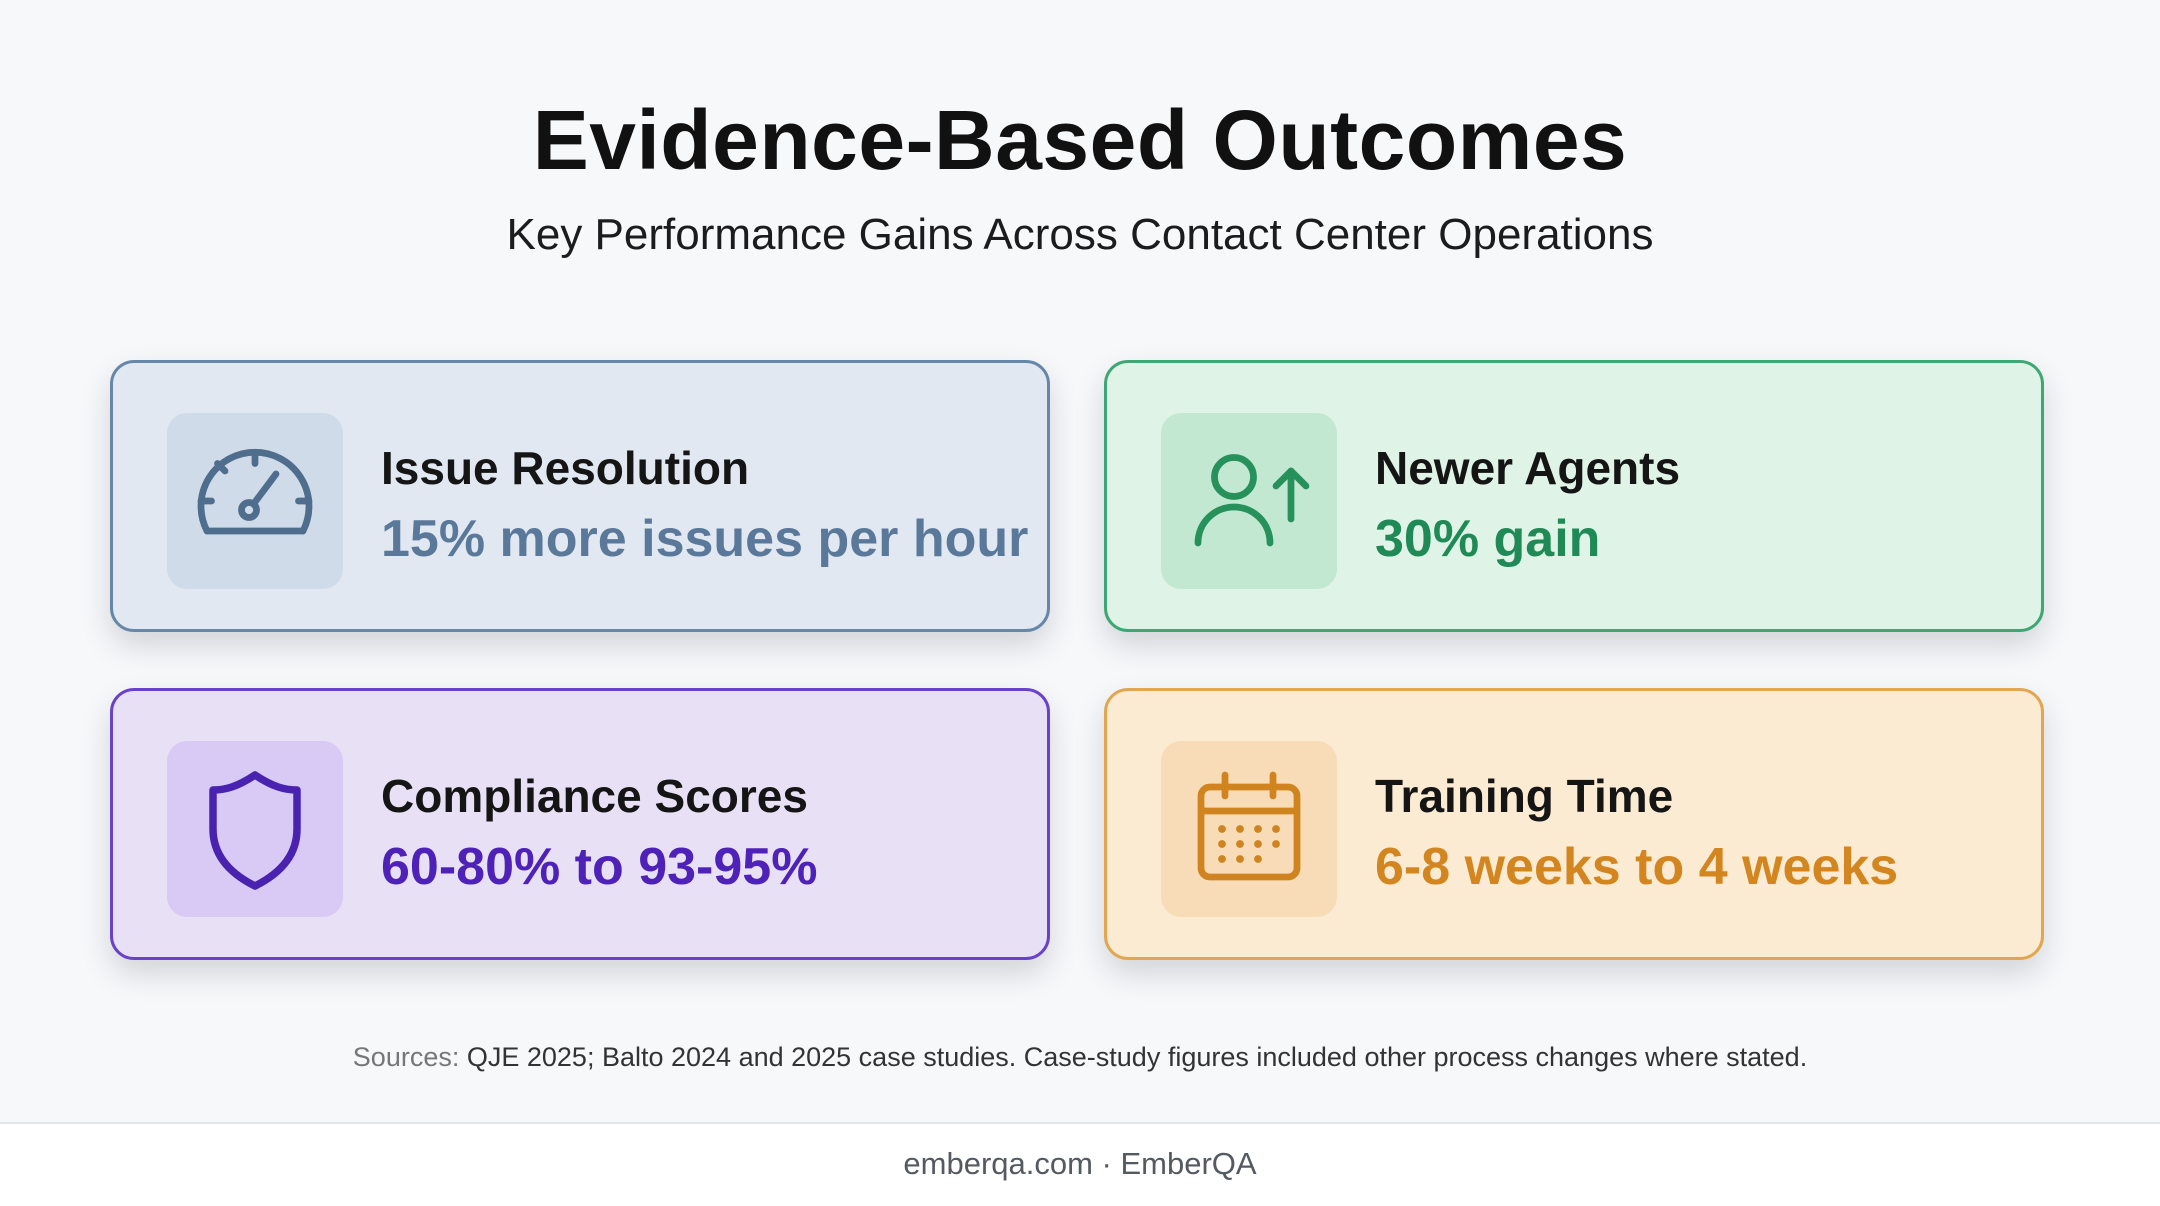 The height and width of the screenshot is (1206, 2160). I want to click on sources-prefix: Sources:, so click(406, 1057).